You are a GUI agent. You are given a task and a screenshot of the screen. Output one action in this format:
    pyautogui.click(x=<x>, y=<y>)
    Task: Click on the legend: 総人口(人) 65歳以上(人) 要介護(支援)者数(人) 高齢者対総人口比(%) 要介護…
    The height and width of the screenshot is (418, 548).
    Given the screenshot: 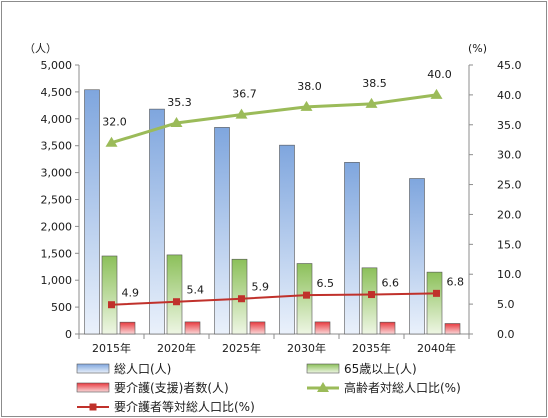 What is the action you would take?
    pyautogui.click(x=268, y=388)
    